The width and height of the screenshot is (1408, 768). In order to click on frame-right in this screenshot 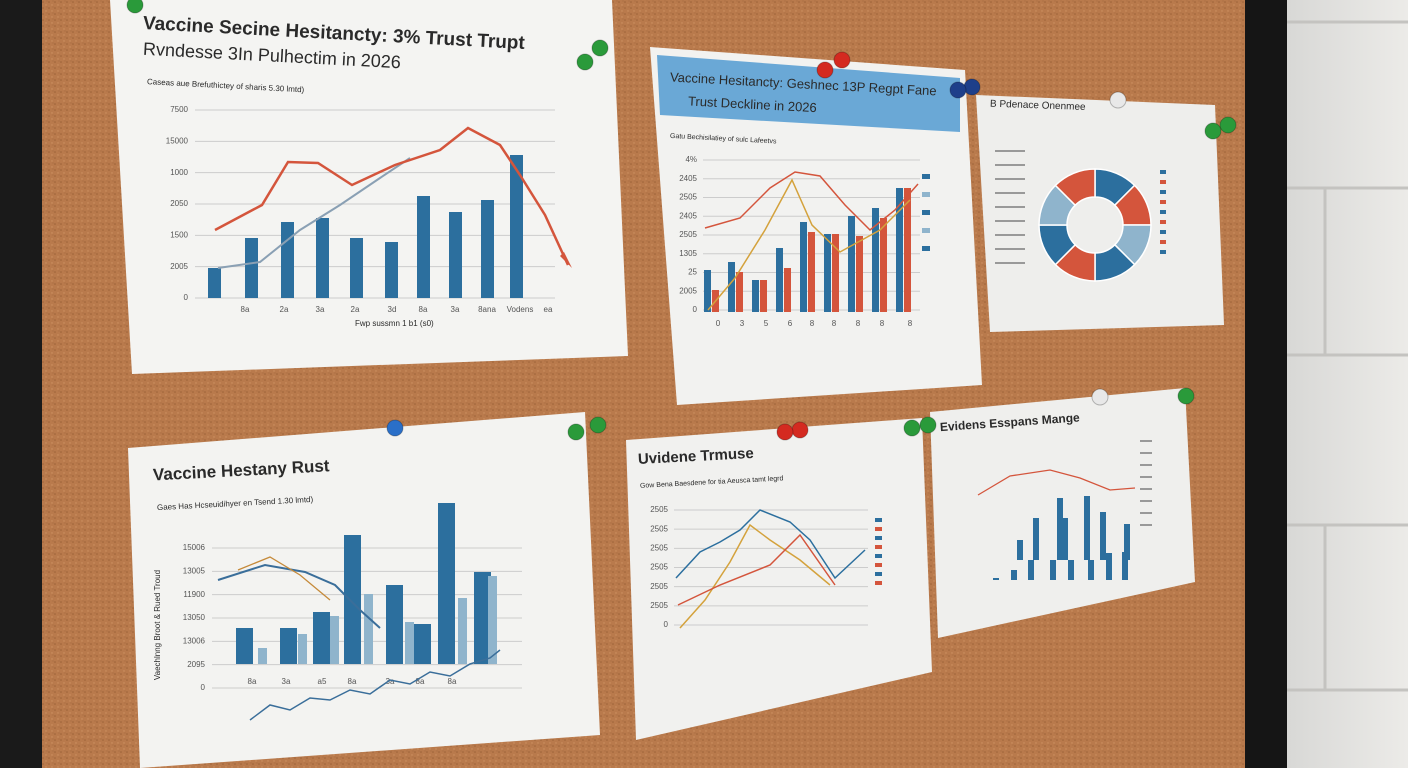, I will do `click(1266, 384)`.